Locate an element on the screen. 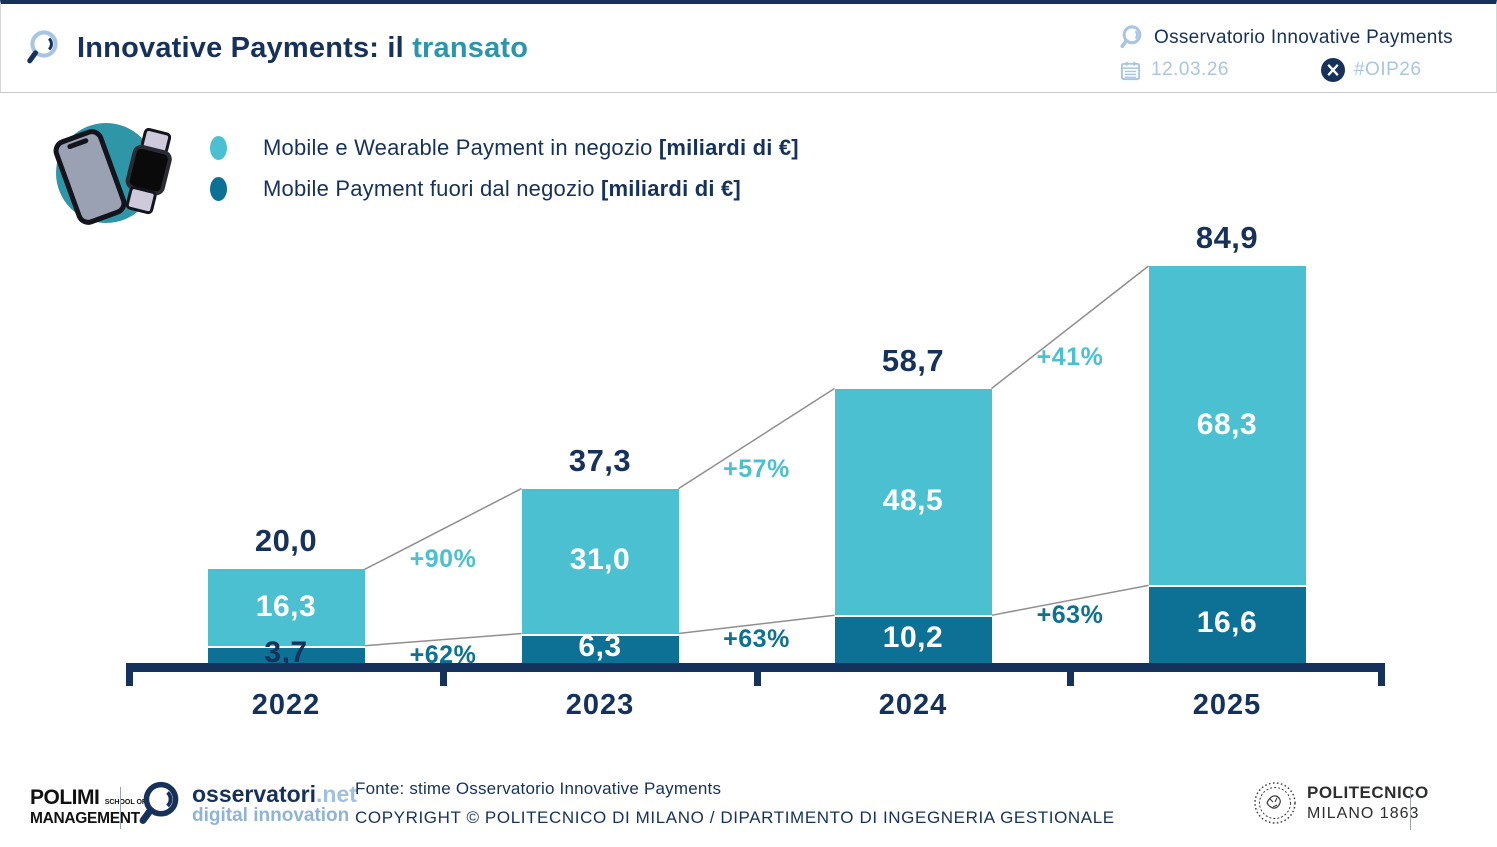  bar-2025-dark-segment is located at coordinates (1227, 624).